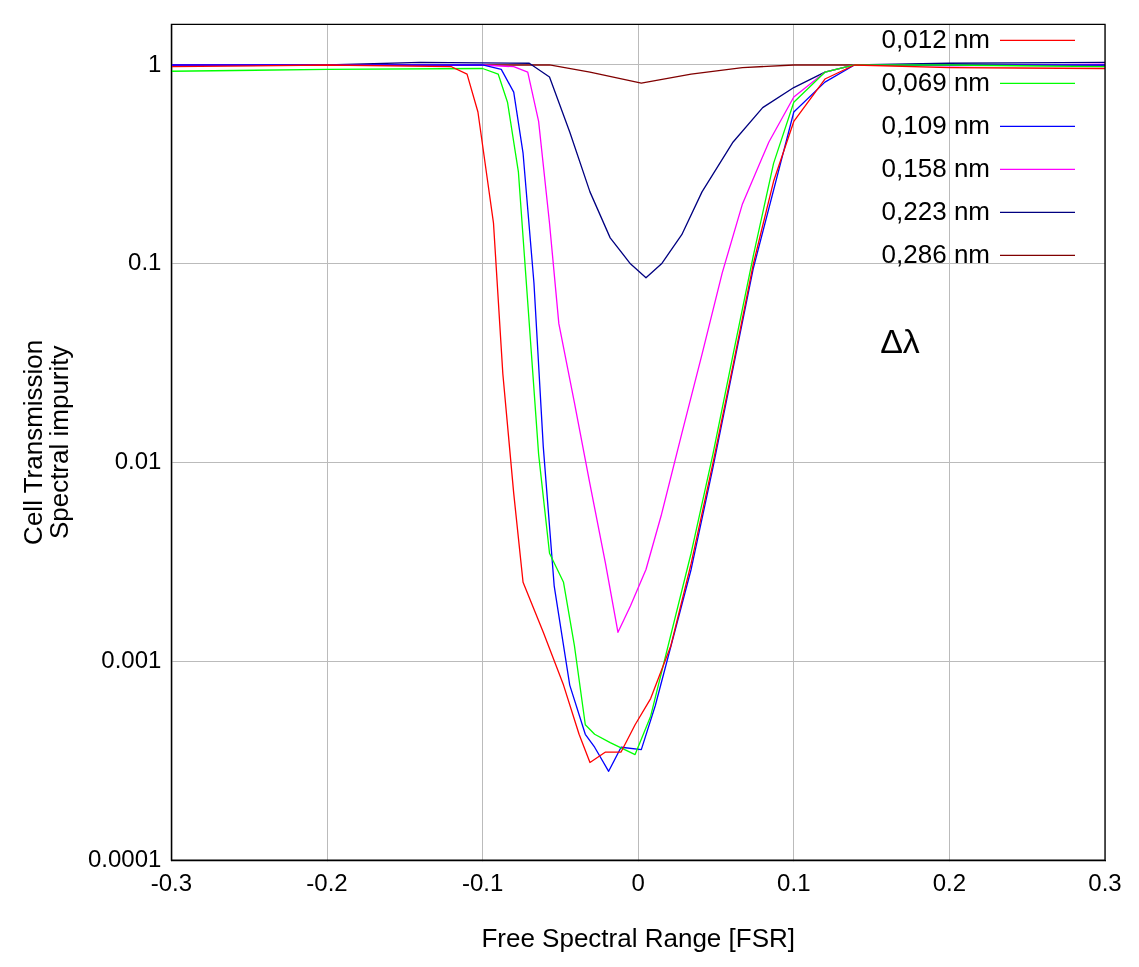  Describe the element at coordinates (155, 63) in the screenshot. I see `y-tick-label: 1` at that location.